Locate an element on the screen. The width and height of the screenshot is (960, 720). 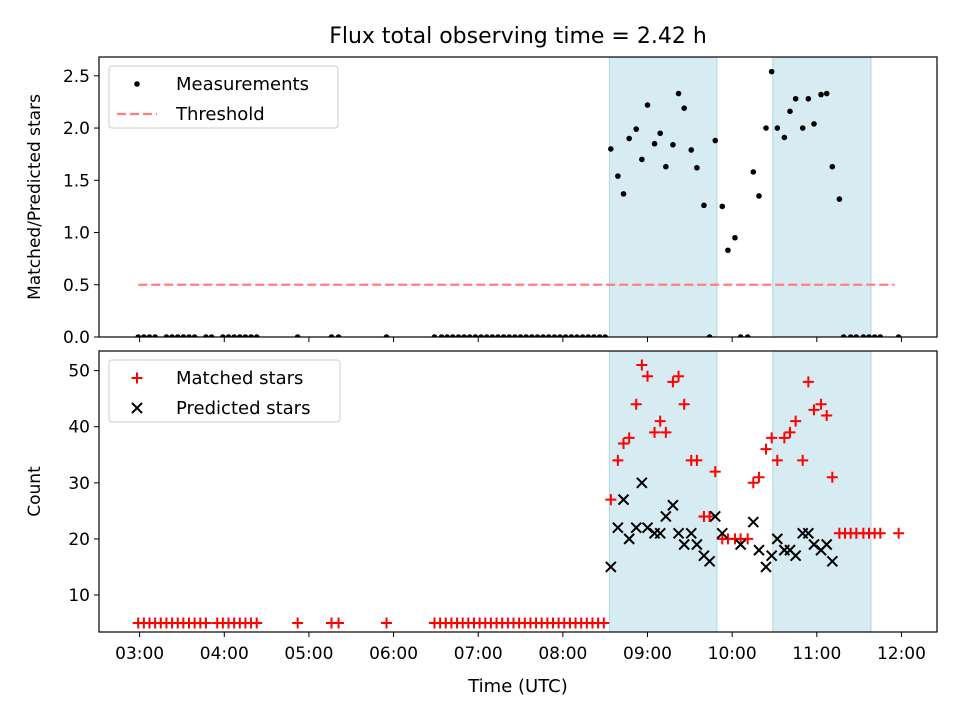
ratio-y-tick-label: 0.0 is located at coordinates (76, 338).